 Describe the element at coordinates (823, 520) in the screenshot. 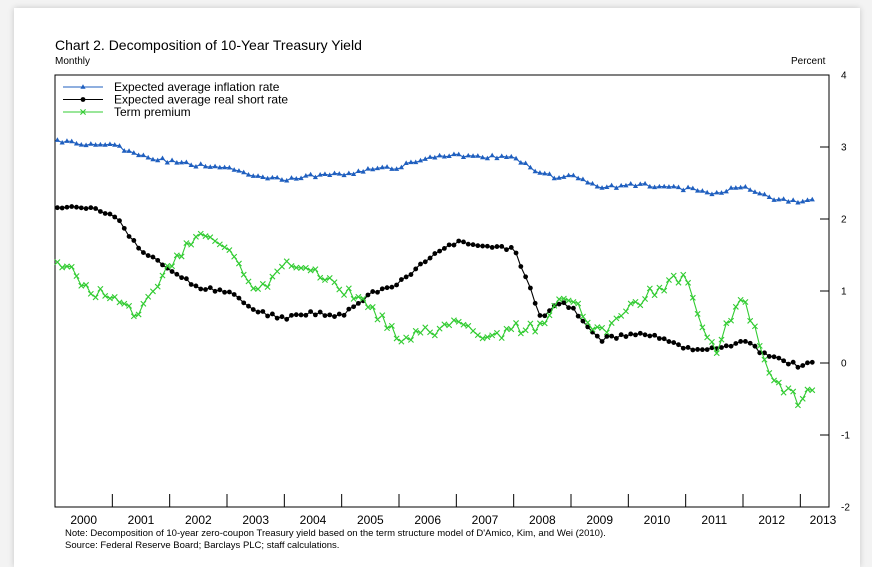

I see `x-tick-label: 2013` at that location.